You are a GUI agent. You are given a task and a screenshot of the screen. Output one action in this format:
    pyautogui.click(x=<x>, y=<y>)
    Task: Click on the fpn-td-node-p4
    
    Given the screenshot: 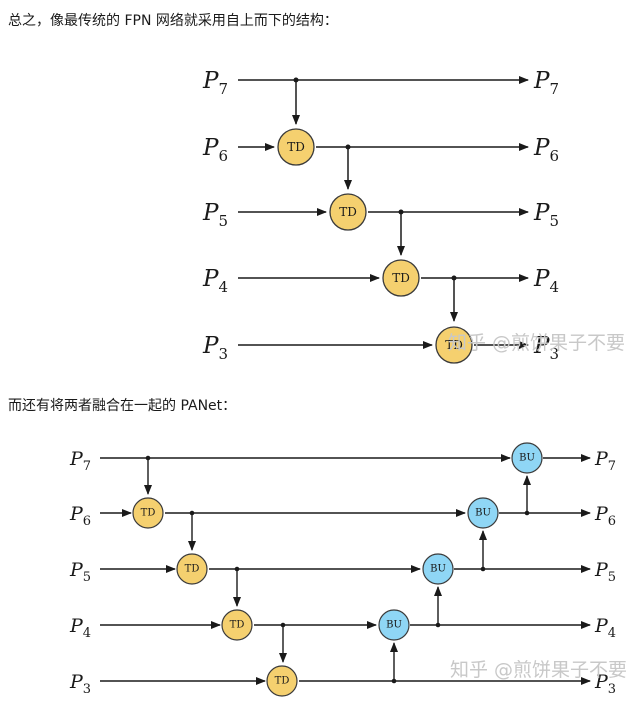 What is the action you would take?
    pyautogui.click(x=401, y=278)
    